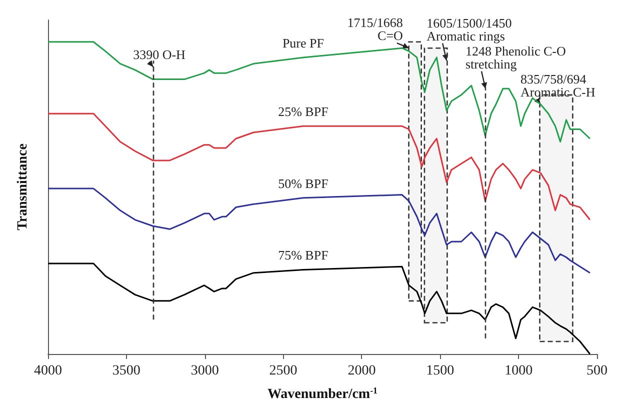  What do you see at coordinates (375, 29) in the screenshot?
I see `annotation: 1715/1668 C=O` at bounding box center [375, 29].